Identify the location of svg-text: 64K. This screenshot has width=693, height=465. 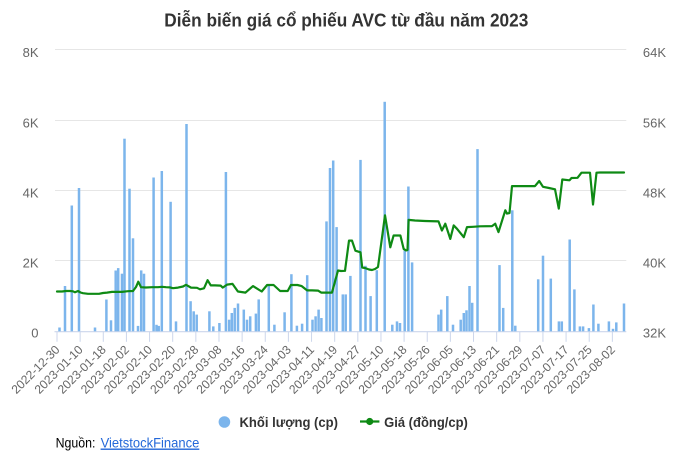
(654, 52).